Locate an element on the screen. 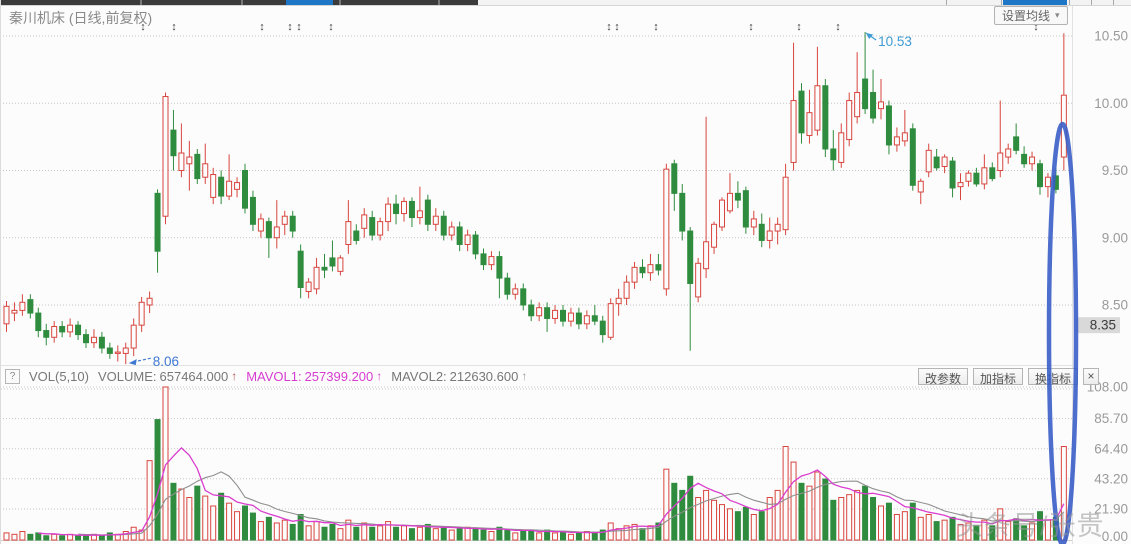 Image resolution: width=1131 pixels, height=544 pixels. low-price-callout: 8.06 is located at coordinates (166, 361).